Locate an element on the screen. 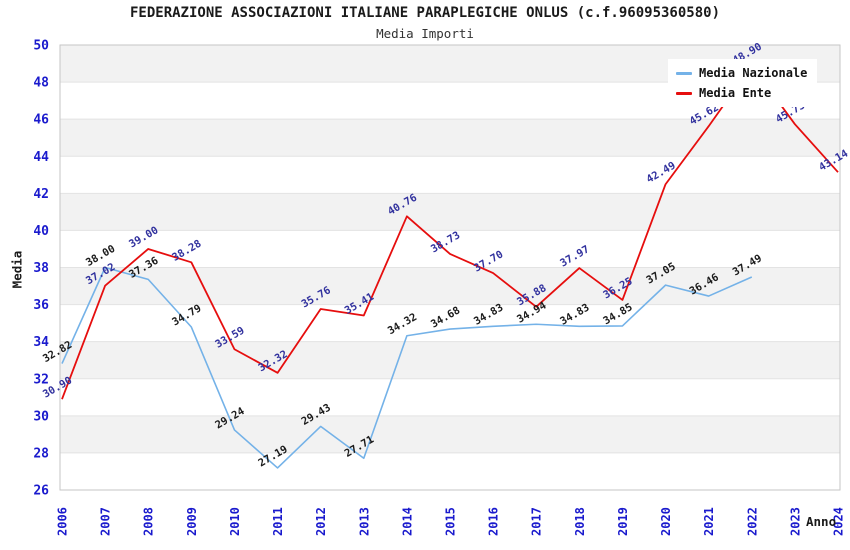 The image size is (850, 550). y-tick-label: 38 is located at coordinates (41, 268).